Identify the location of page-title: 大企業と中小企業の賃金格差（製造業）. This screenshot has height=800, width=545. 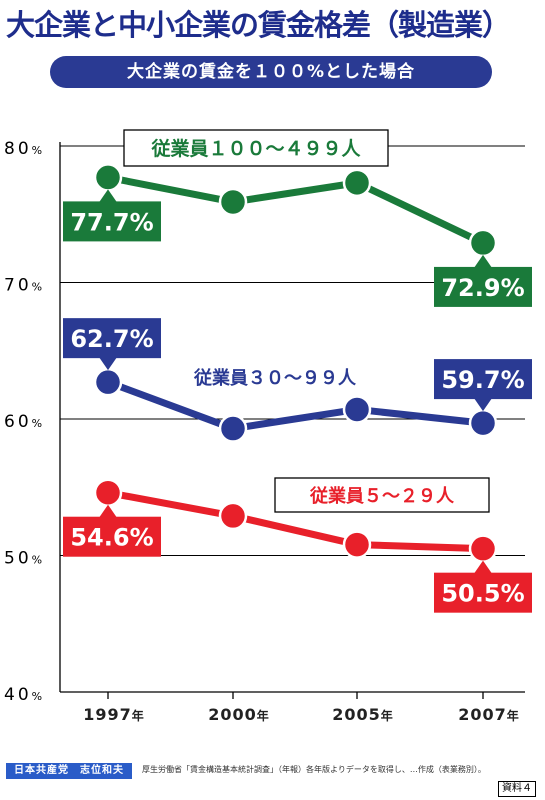
(258, 25).